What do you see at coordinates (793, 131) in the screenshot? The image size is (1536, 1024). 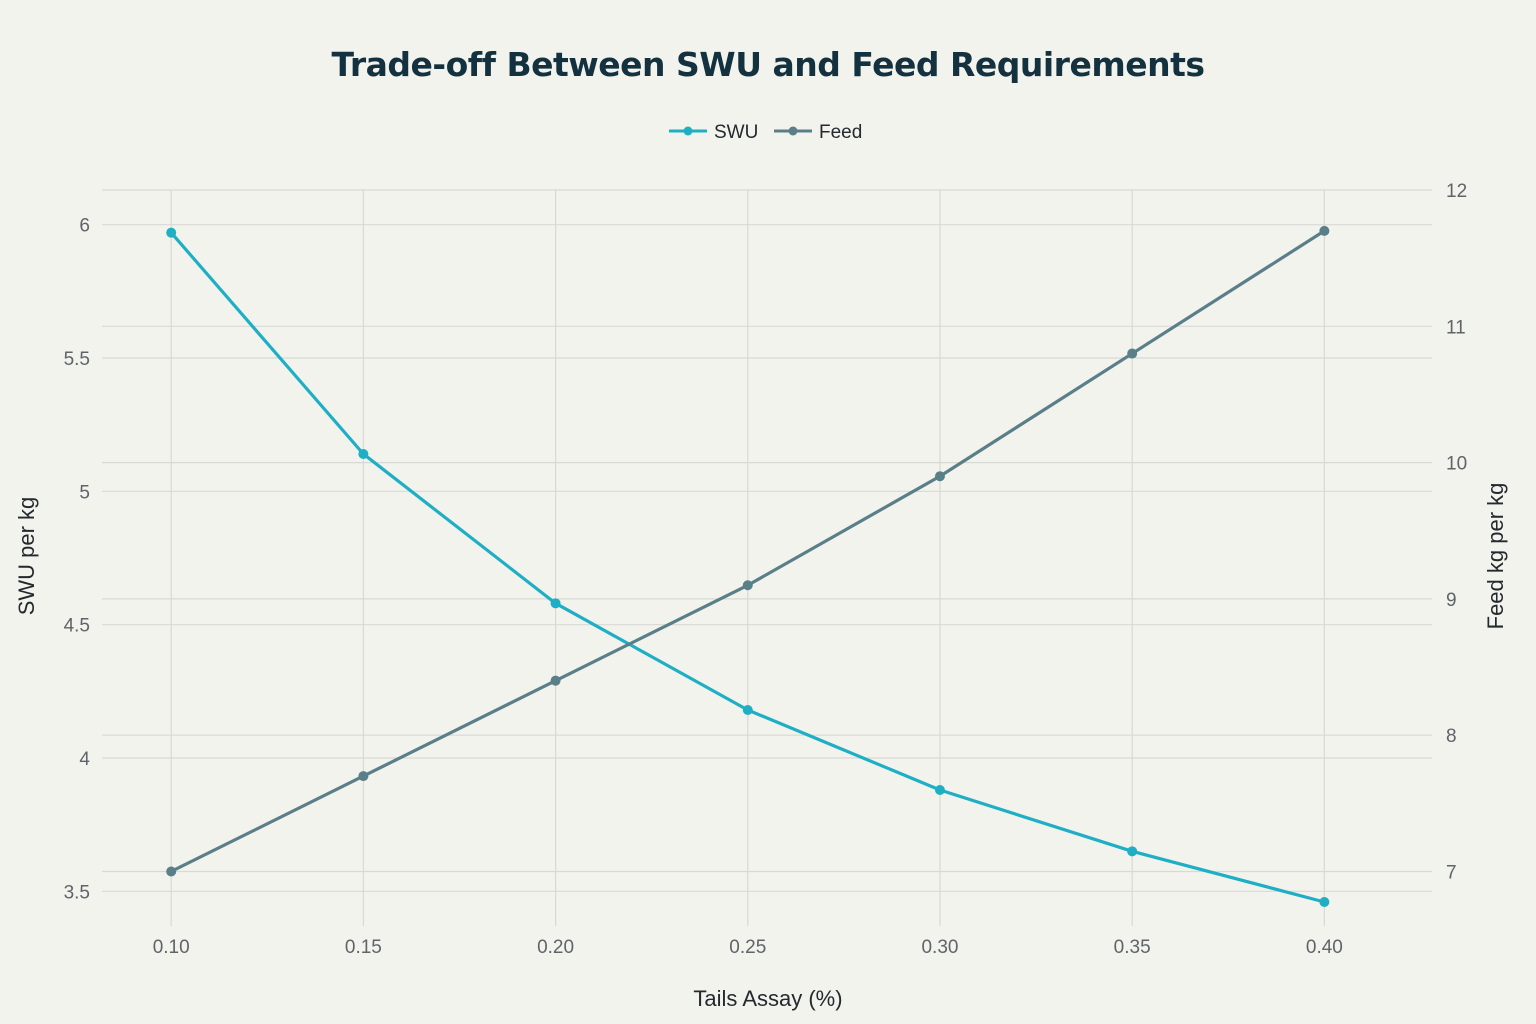 I see `legend-feed-marker` at bounding box center [793, 131].